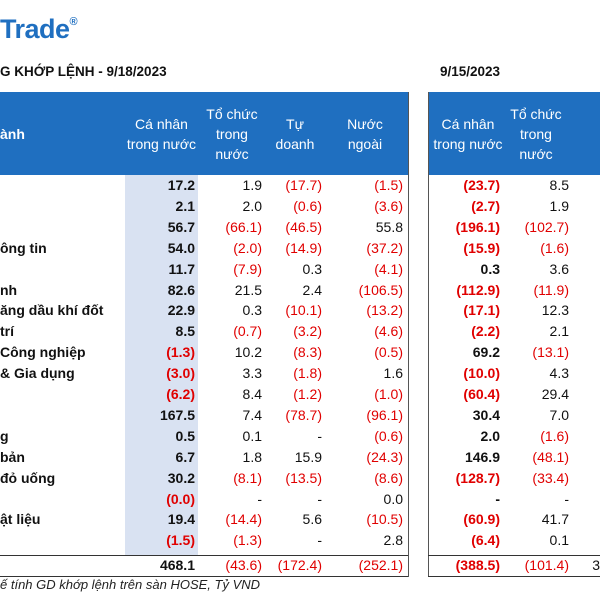 The image size is (600, 600). I want to click on value: (6.2), so click(180, 394).